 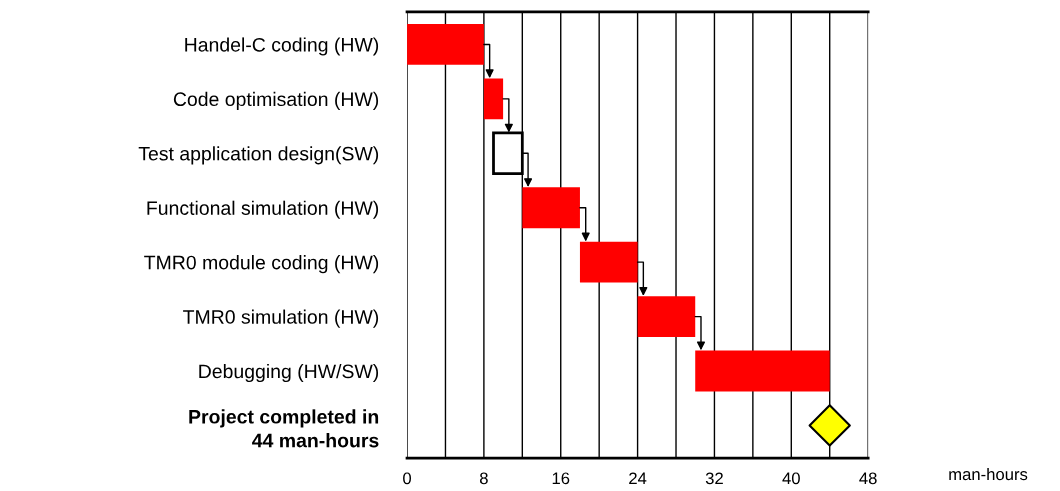 I want to click on y-tick-label: TMR0 module coding (HW), so click(x=261, y=264).